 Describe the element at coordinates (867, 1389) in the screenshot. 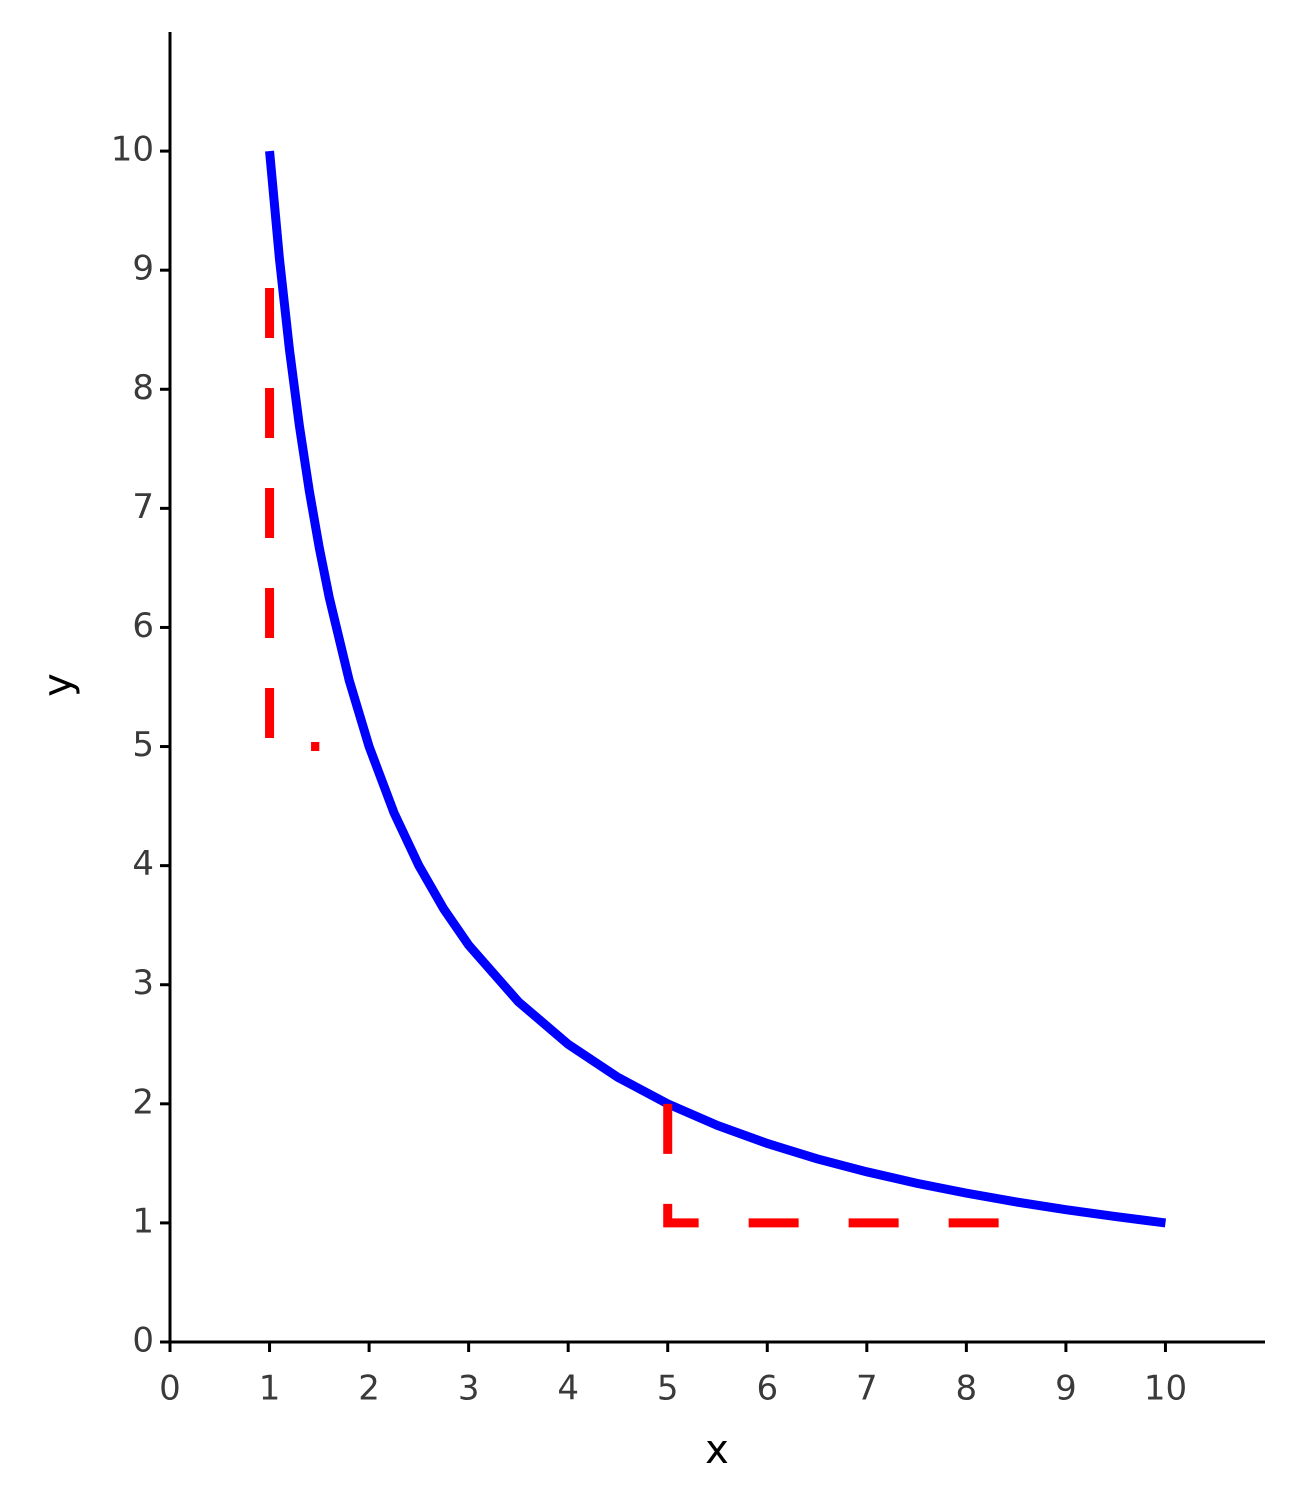

I see `x-tick-label: 7` at that location.